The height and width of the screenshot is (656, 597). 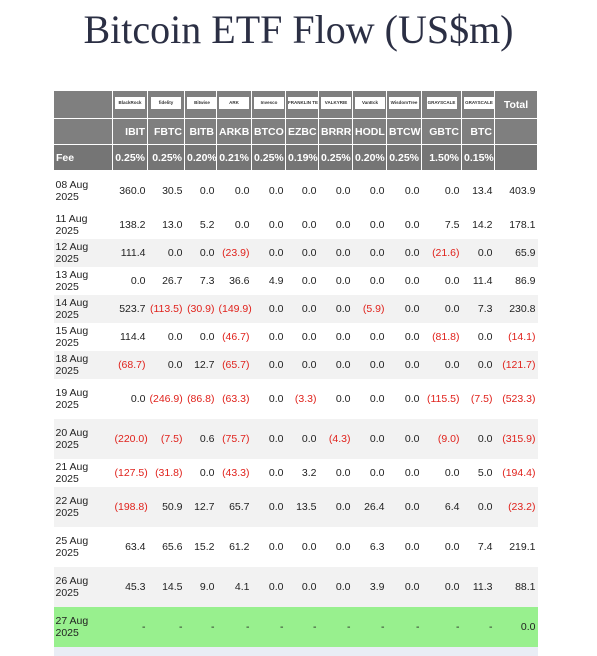 What do you see at coordinates (130, 651) in the screenshot?
I see `flow-cell: 58,167` at bounding box center [130, 651].